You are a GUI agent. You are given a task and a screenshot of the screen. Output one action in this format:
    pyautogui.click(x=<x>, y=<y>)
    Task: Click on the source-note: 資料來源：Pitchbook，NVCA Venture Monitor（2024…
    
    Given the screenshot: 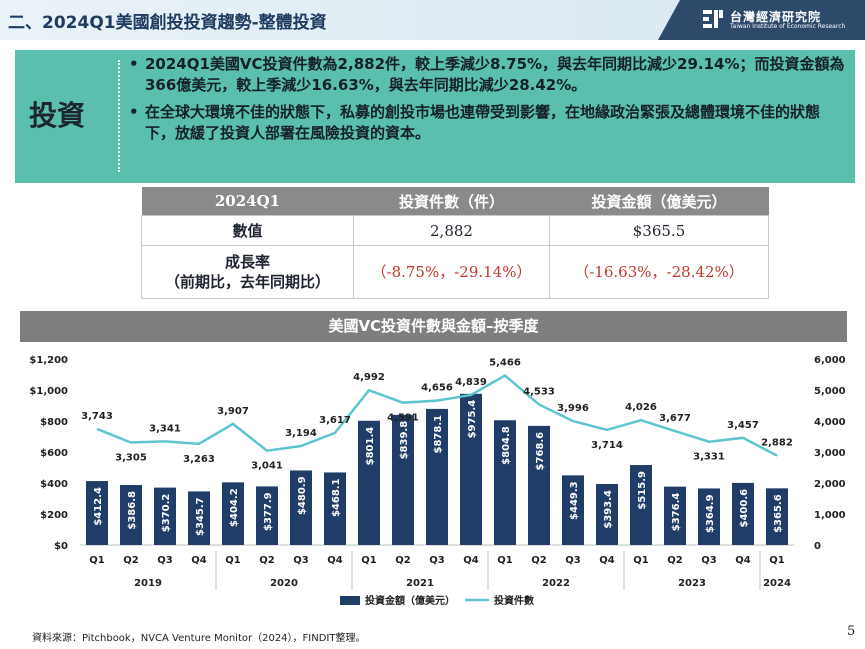 What is the action you would take?
    pyautogui.click(x=199, y=638)
    